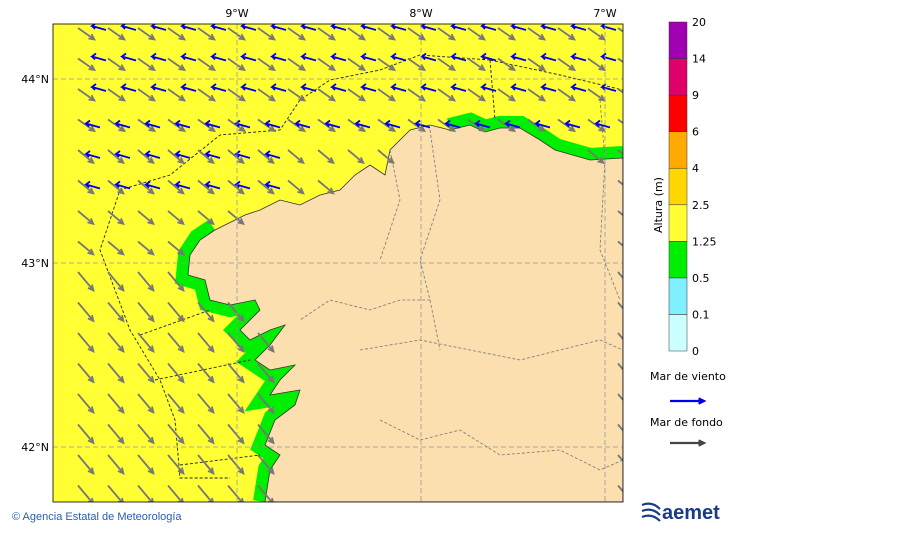 The image size is (900, 537). Describe the element at coordinates (35, 263) in the screenshot. I see `lat-label: 43°N` at that location.